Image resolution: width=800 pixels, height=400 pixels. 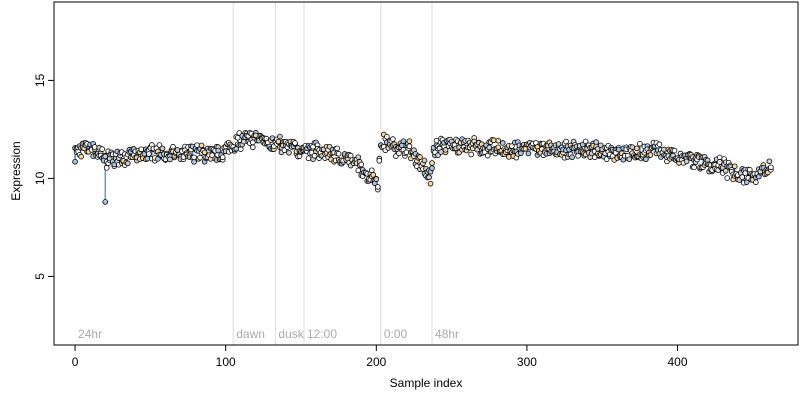 I want to click on x-tick-label: 300, so click(x=527, y=362).